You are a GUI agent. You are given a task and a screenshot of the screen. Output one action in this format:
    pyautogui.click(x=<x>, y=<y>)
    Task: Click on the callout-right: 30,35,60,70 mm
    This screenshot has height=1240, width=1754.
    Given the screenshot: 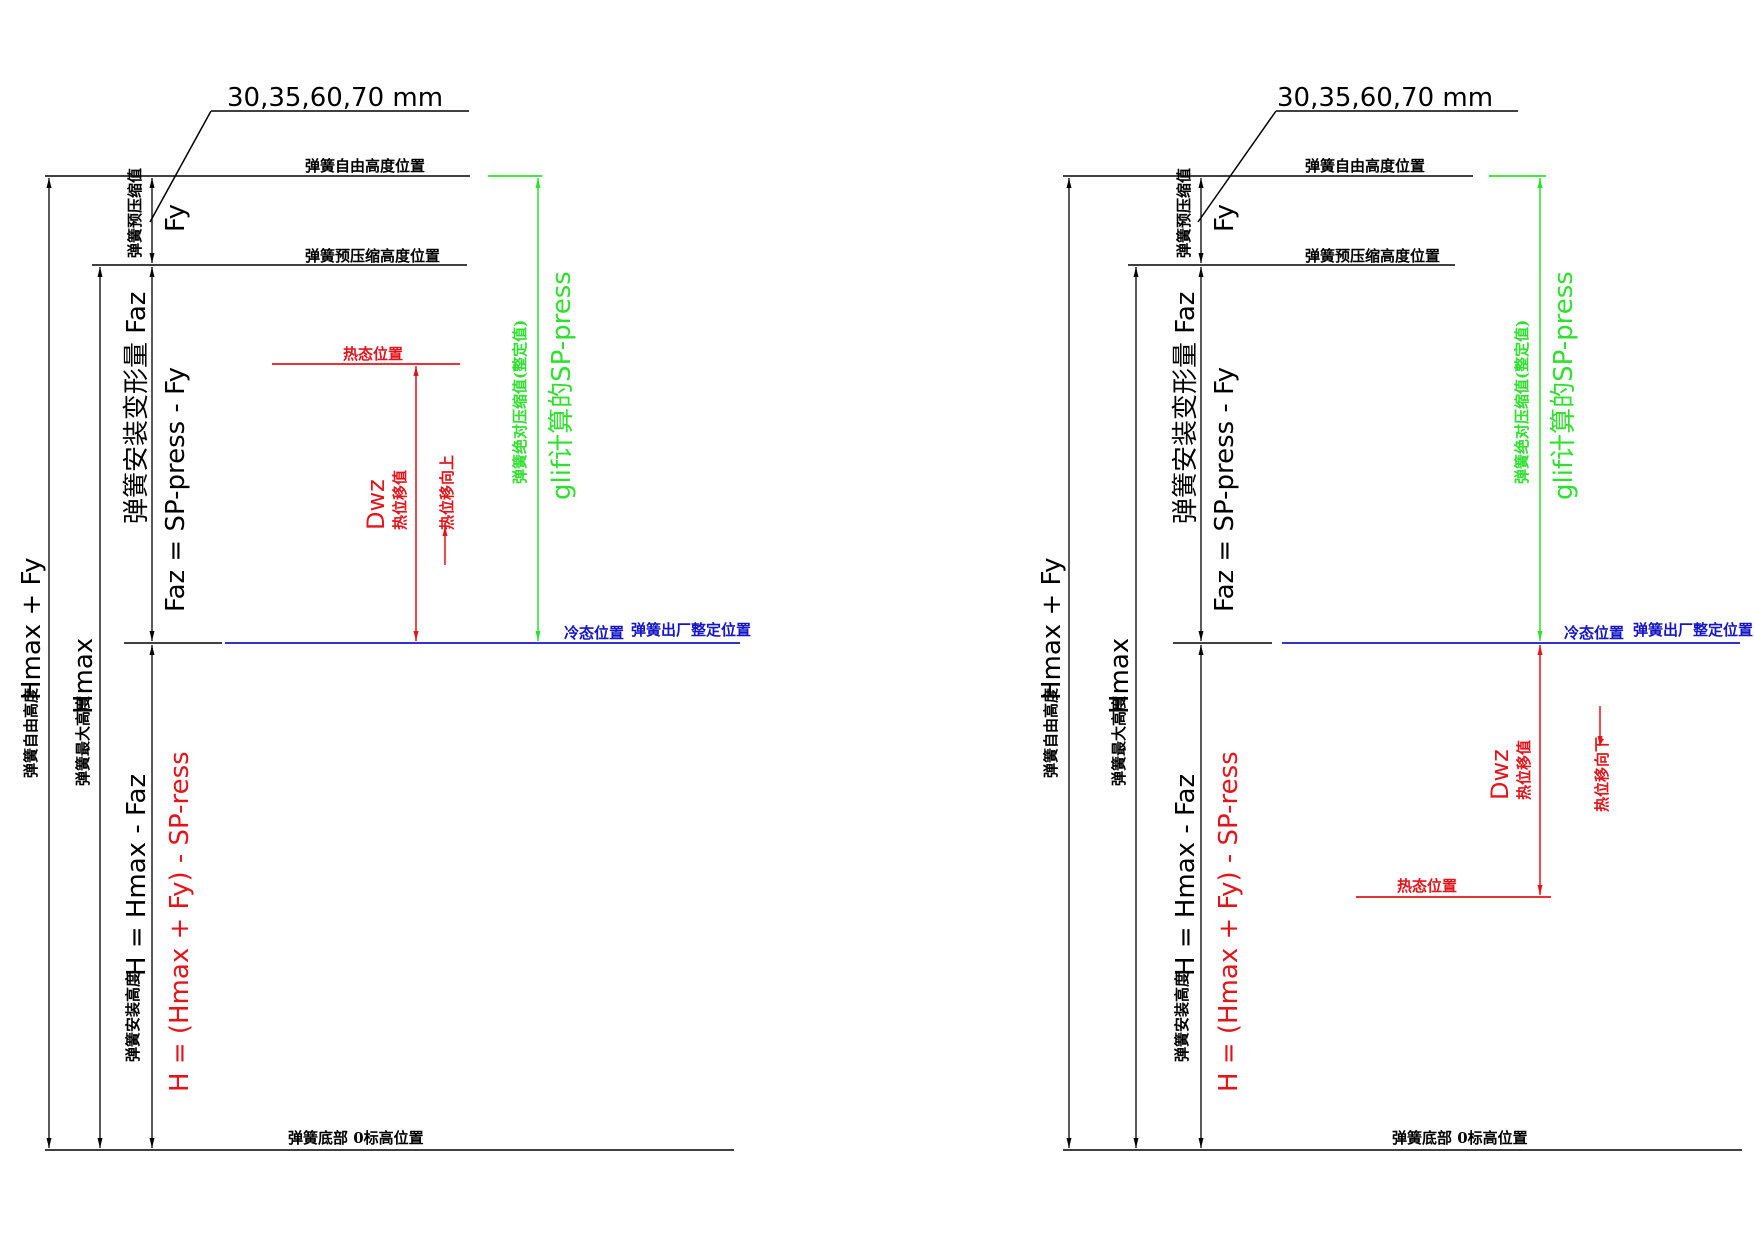 What is the action you would take?
    pyautogui.click(x=1357, y=153)
    